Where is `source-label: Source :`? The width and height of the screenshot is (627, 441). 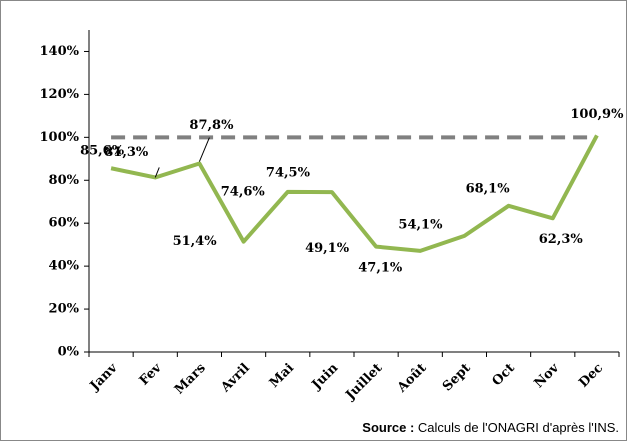 source-label: Source : is located at coordinates (388, 427).